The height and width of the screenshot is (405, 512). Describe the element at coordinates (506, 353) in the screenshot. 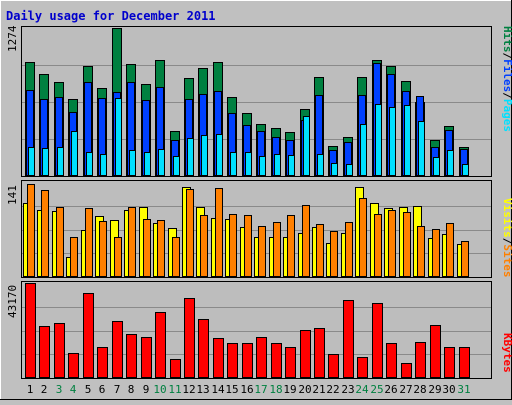

I see `legend-kbytes: KBytes` at that location.